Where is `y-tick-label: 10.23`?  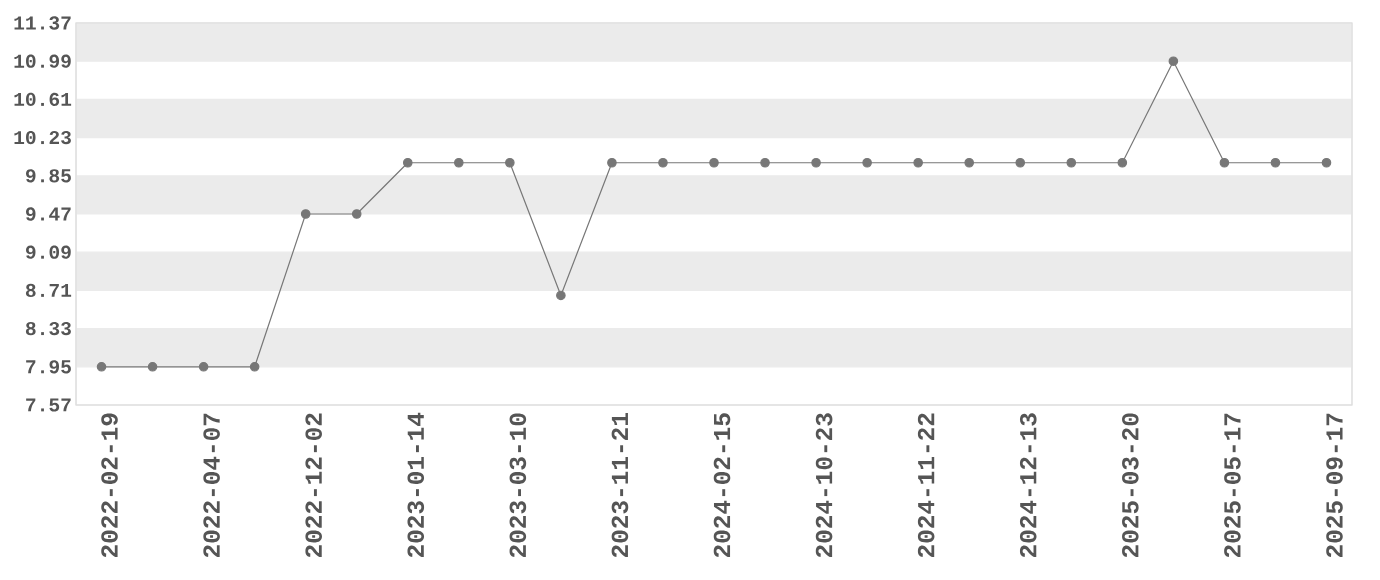 y-tick-label: 10.23 is located at coordinates (42, 137).